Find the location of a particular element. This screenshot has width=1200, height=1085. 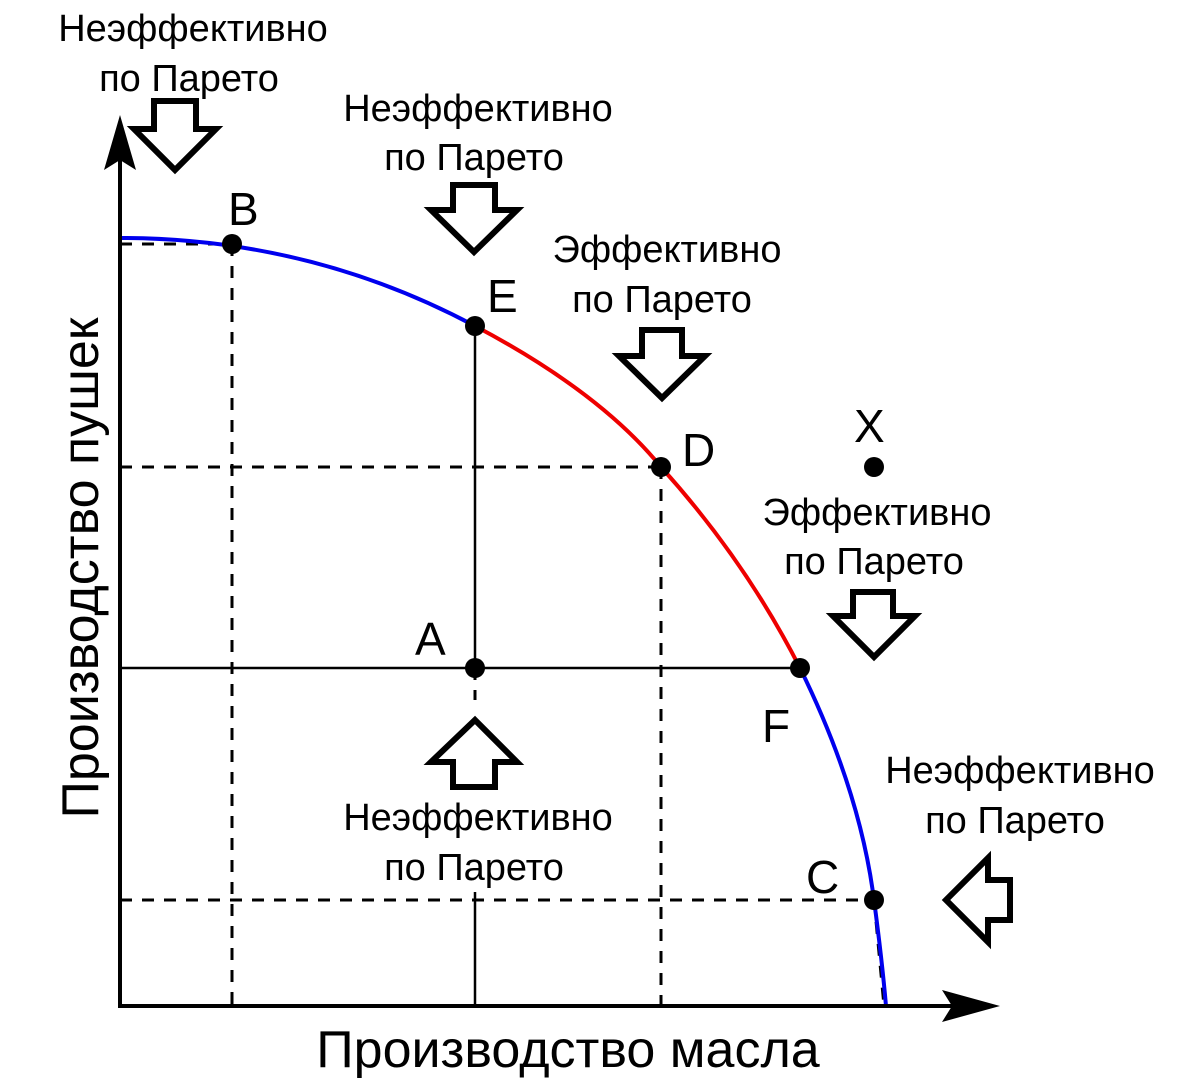

point-label-c: C is located at coordinates (822, 877).